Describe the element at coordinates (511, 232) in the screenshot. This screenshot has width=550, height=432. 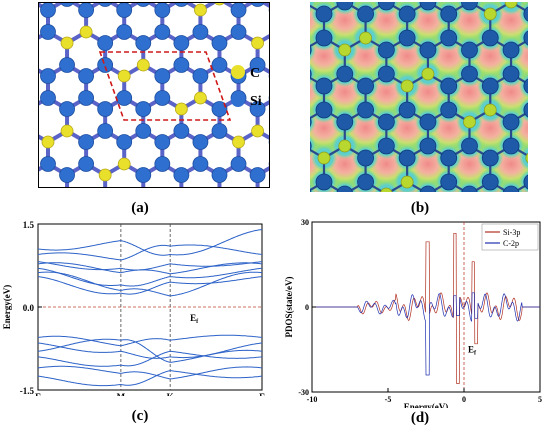
I see `legend-label: Si-3p` at that location.